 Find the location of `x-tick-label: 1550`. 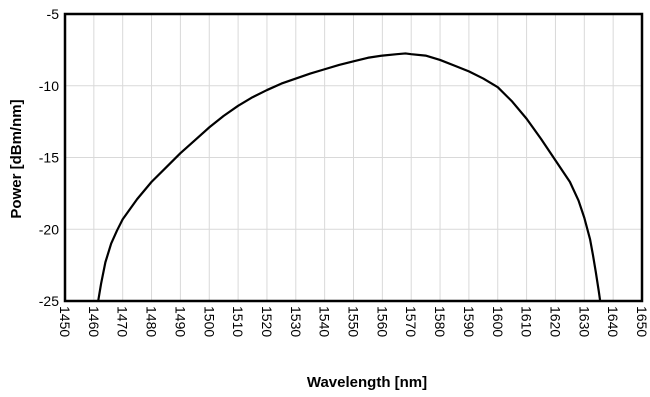

x-tick-label: 1550 is located at coordinates (354, 321).